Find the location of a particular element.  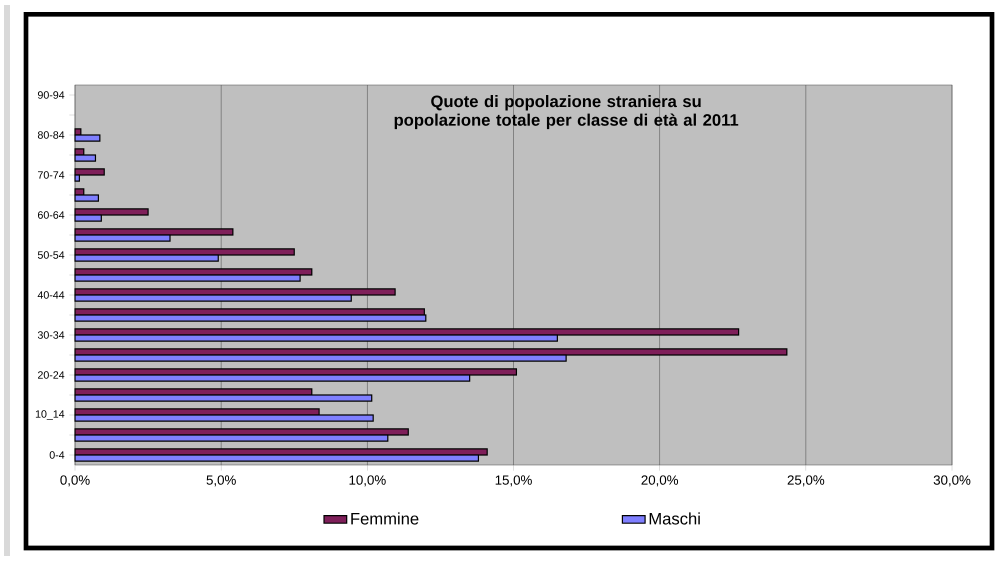

y-tick-label: 10_14 is located at coordinates (50, 415).